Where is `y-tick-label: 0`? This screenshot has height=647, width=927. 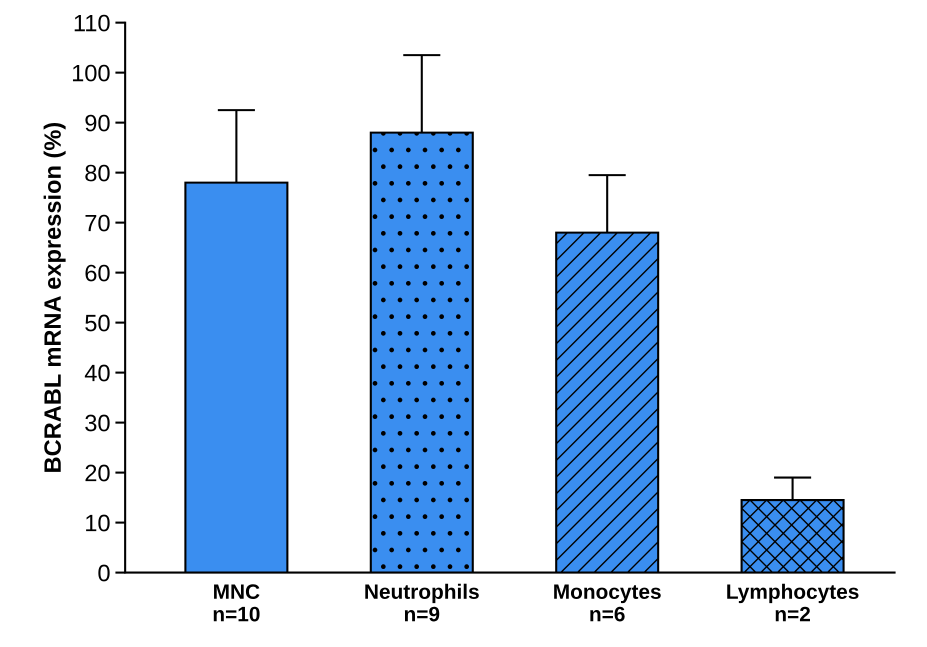
y-tick-label: 0 is located at coordinates (104, 573).